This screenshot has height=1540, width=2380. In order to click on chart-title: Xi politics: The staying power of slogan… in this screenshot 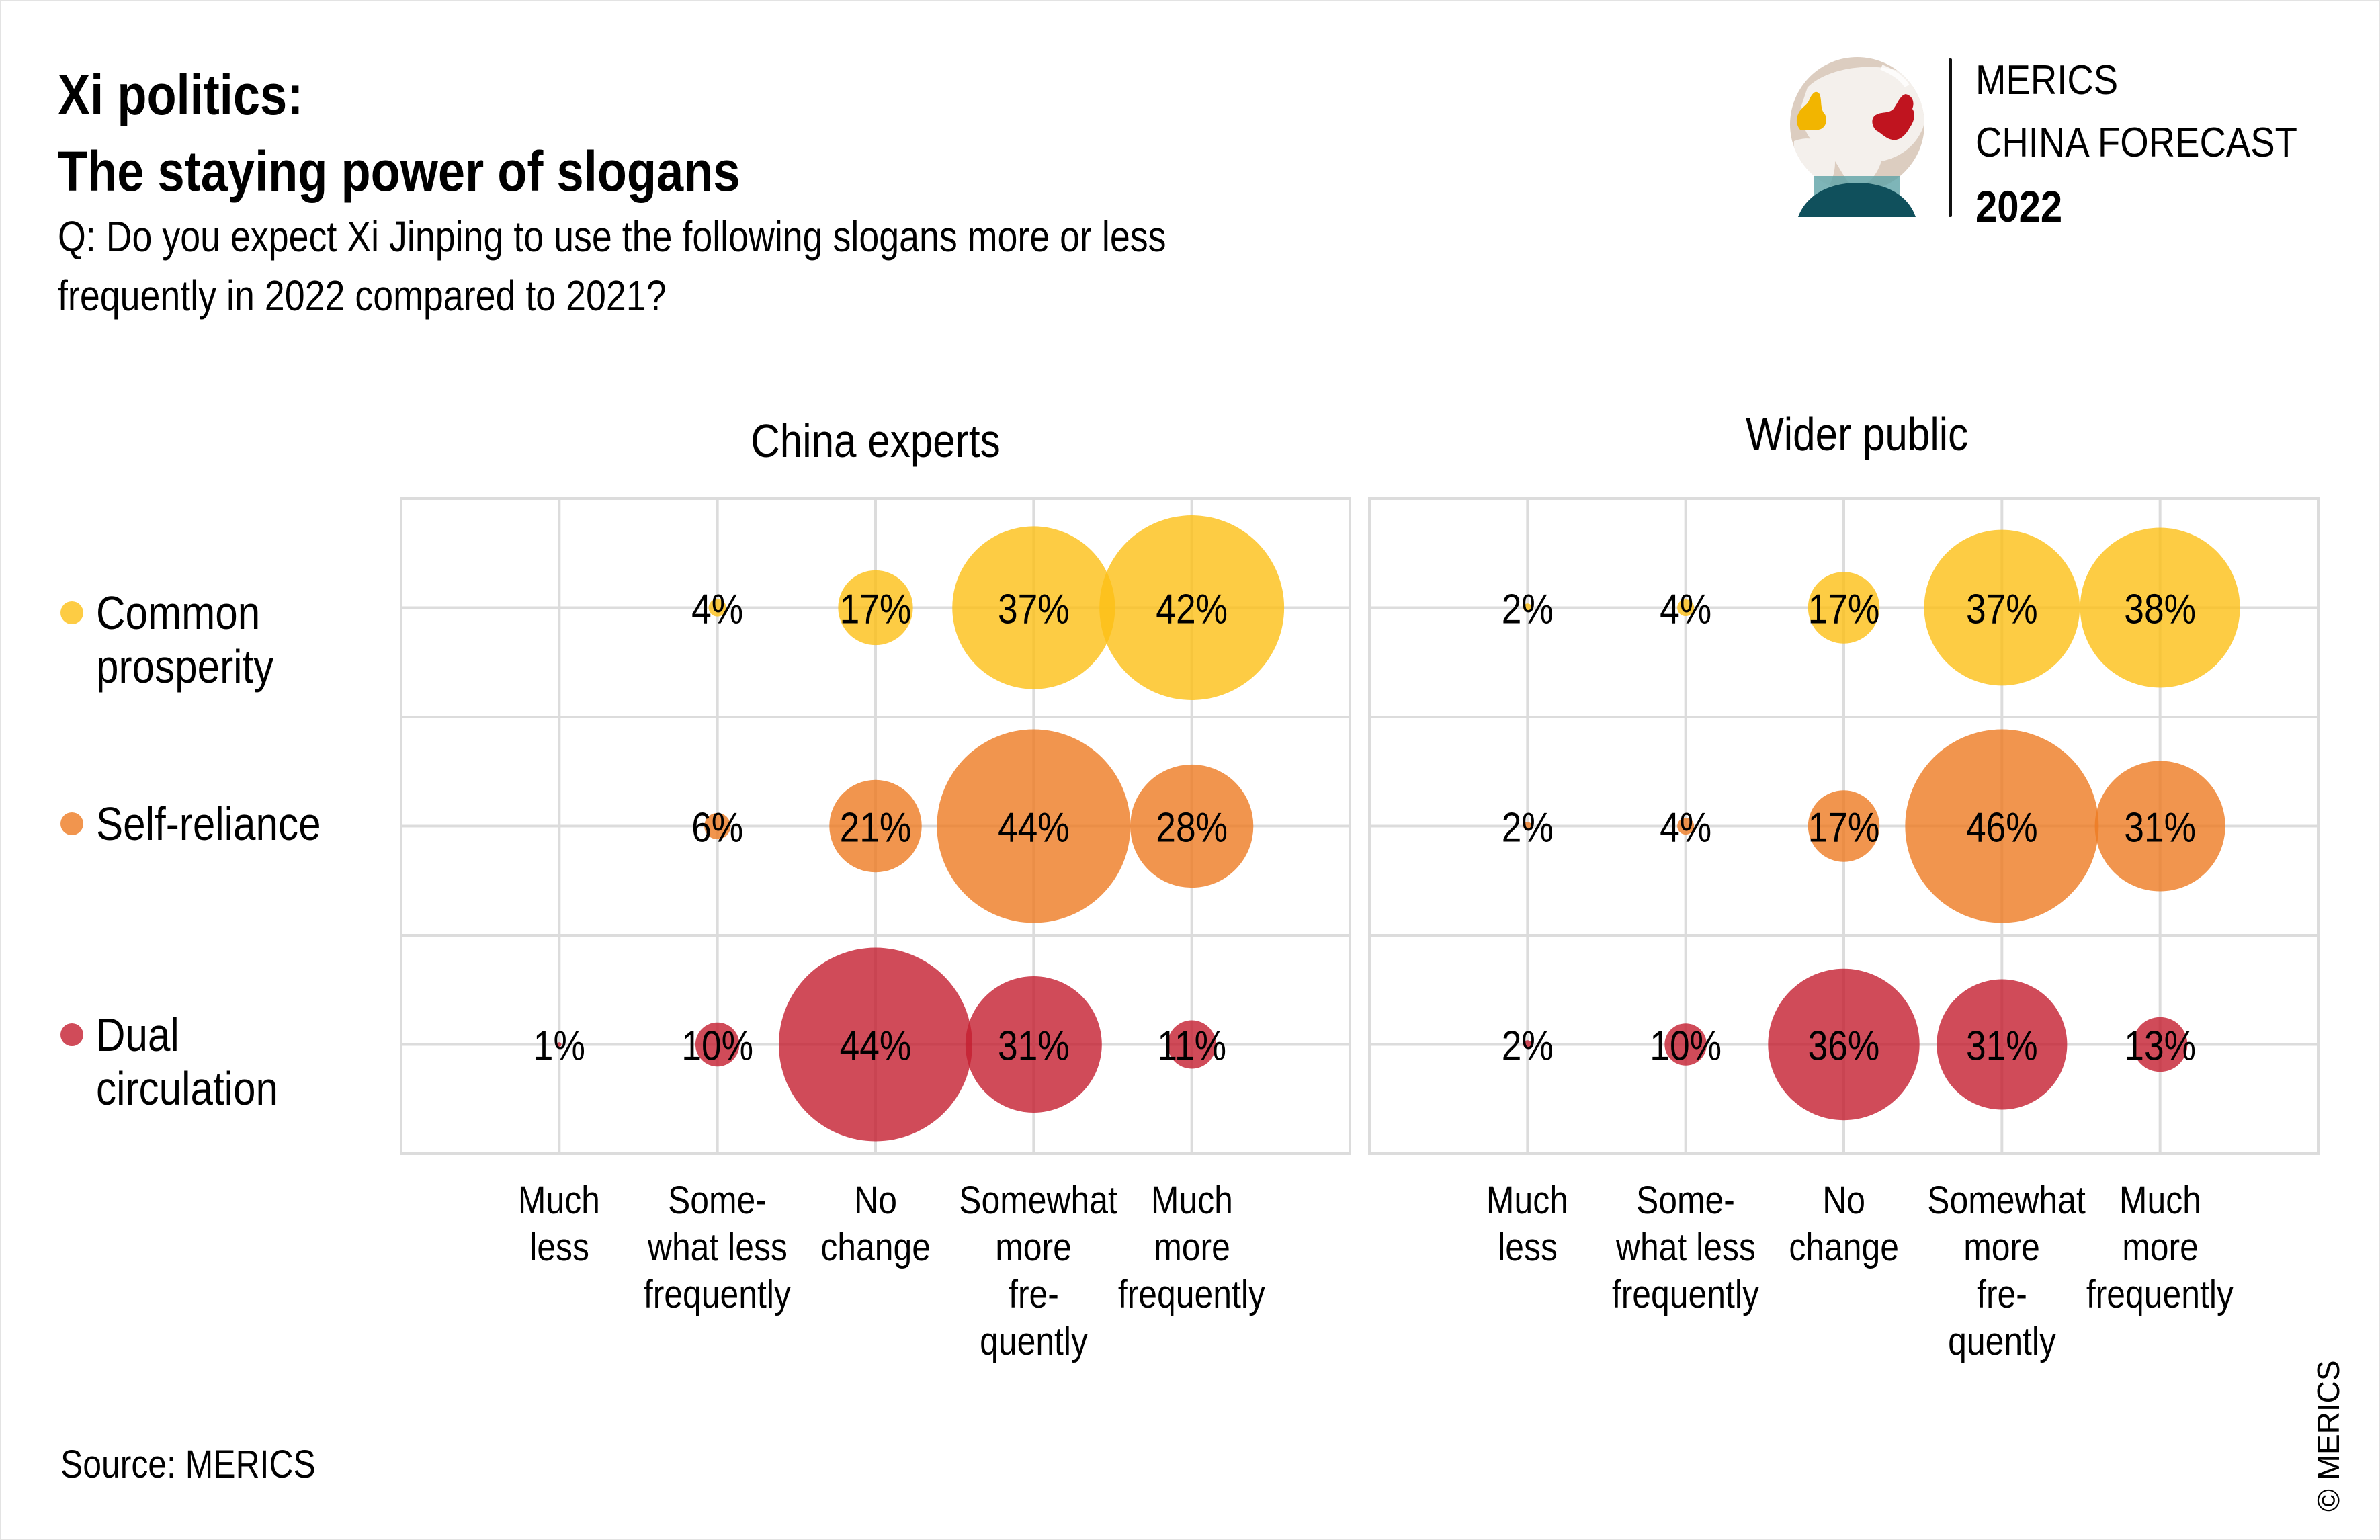, I will do `click(399, 133)`.